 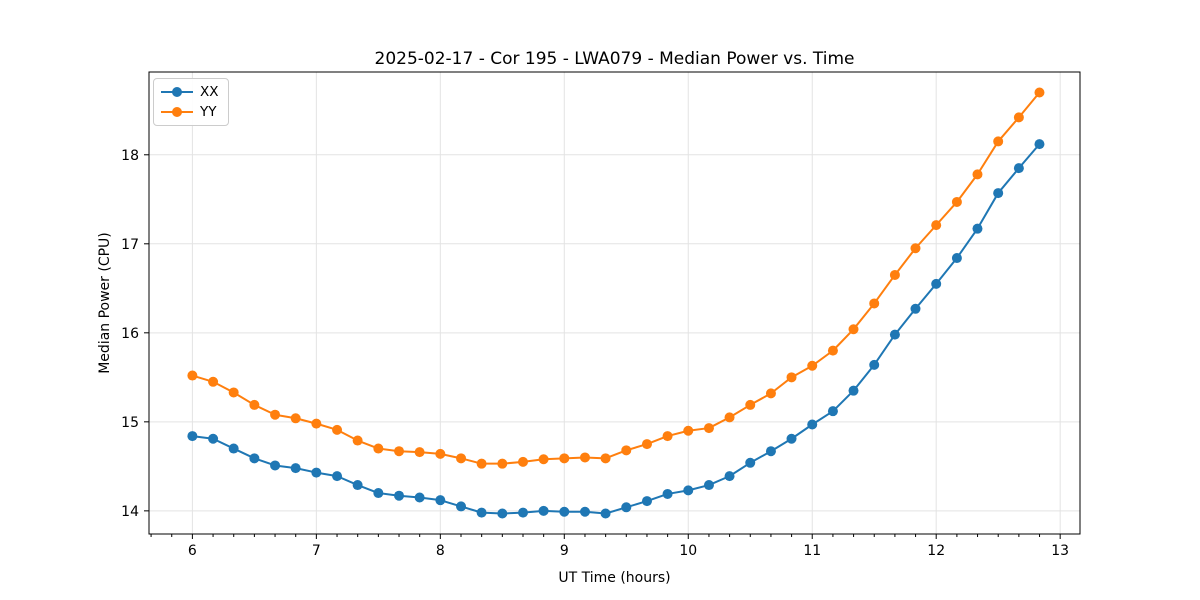 I want to click on x-tick-label: 6, so click(x=192, y=551).